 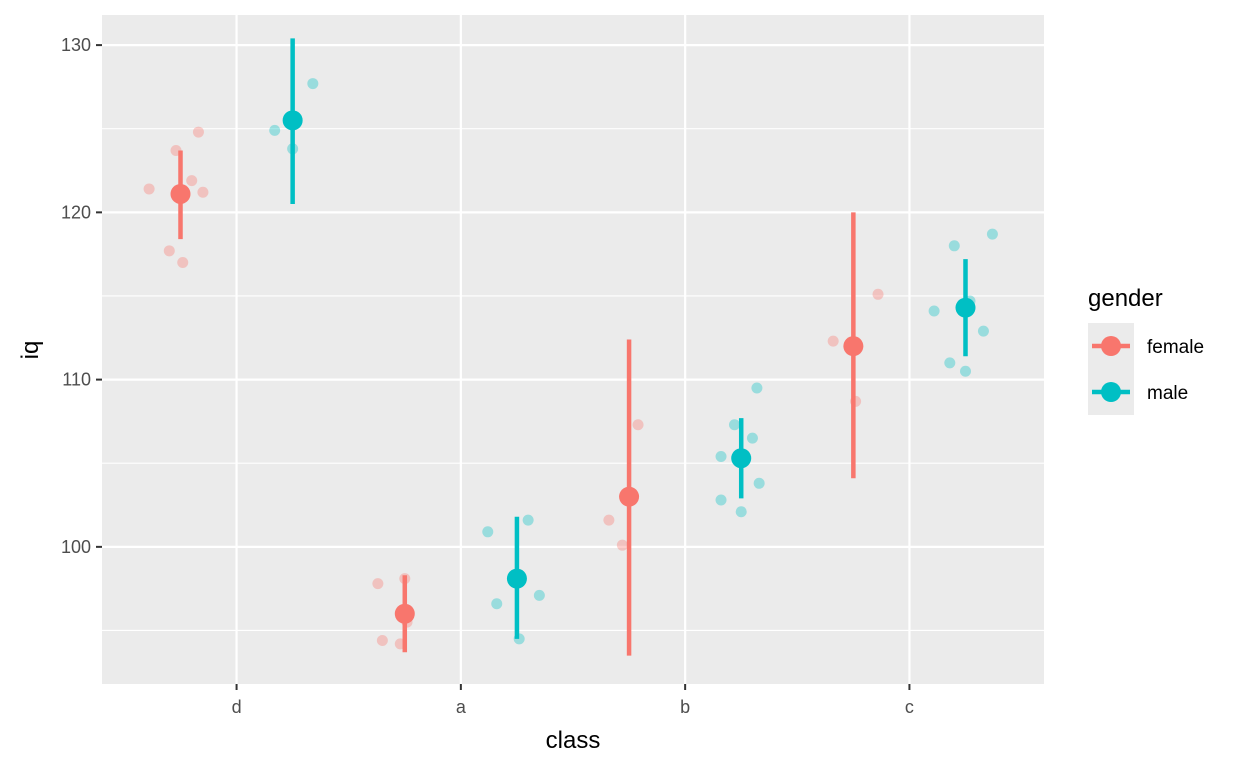 I want to click on y-axis-ticks: 100 110 120 130, so click(x=81, y=296).